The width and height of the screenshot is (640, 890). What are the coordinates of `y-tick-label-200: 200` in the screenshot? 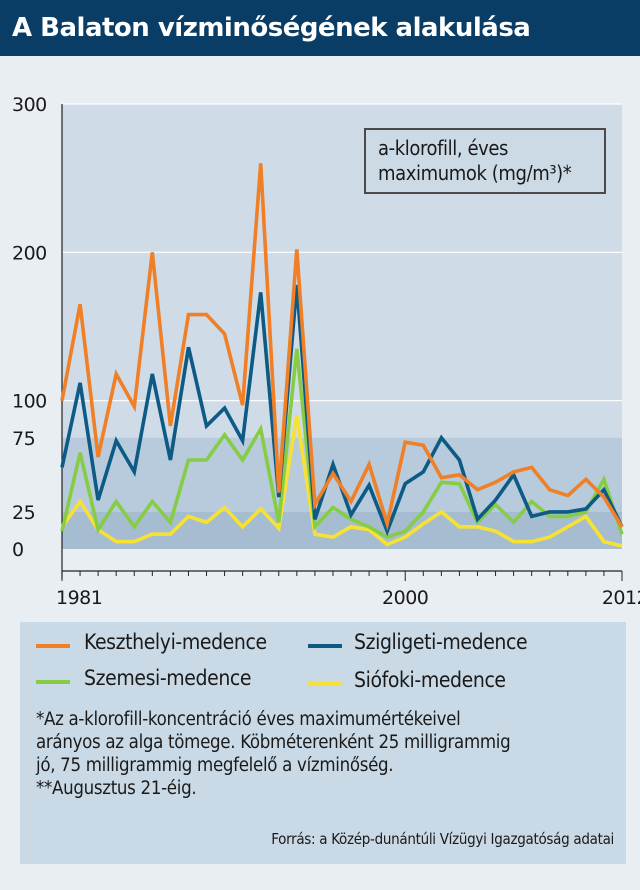 It's located at (29, 253).